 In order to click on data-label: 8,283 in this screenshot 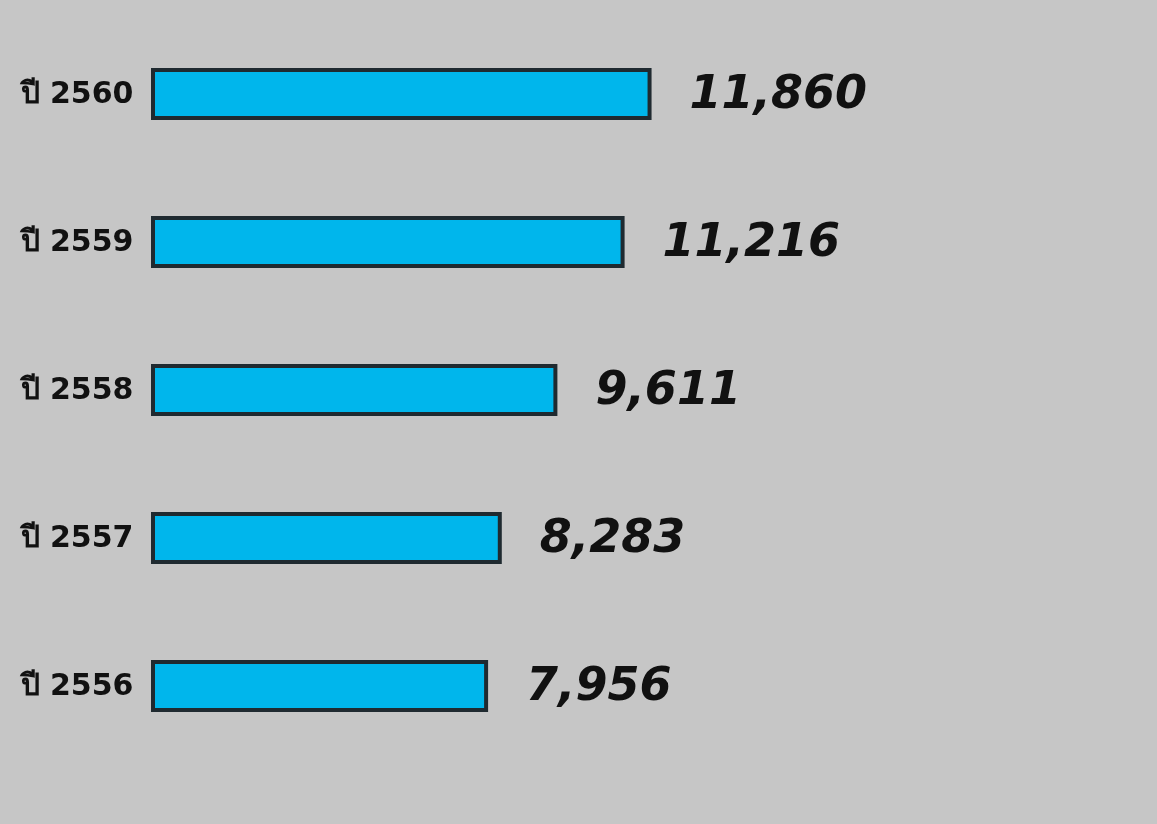, I will do `click(612, 536)`.